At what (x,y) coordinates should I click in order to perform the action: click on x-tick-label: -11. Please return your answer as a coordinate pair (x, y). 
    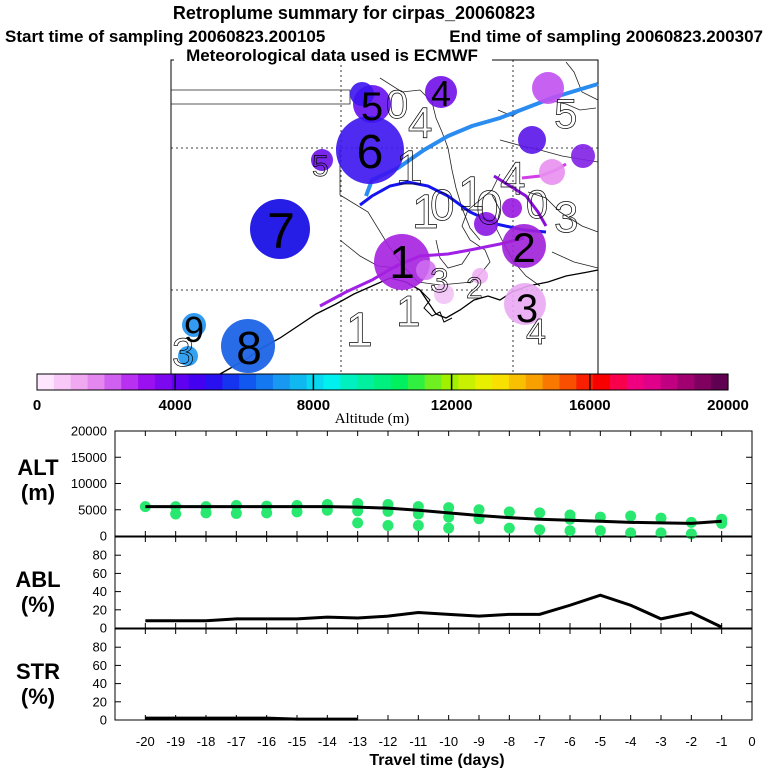
    Looking at the image, I should click on (418, 741).